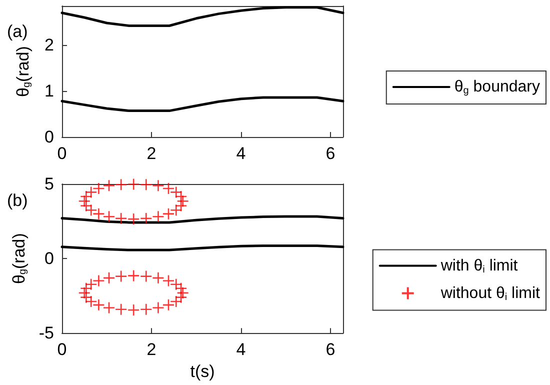 This screenshot has height=385, width=550. I want to click on y-tick-label: 5, so click(49, 184).